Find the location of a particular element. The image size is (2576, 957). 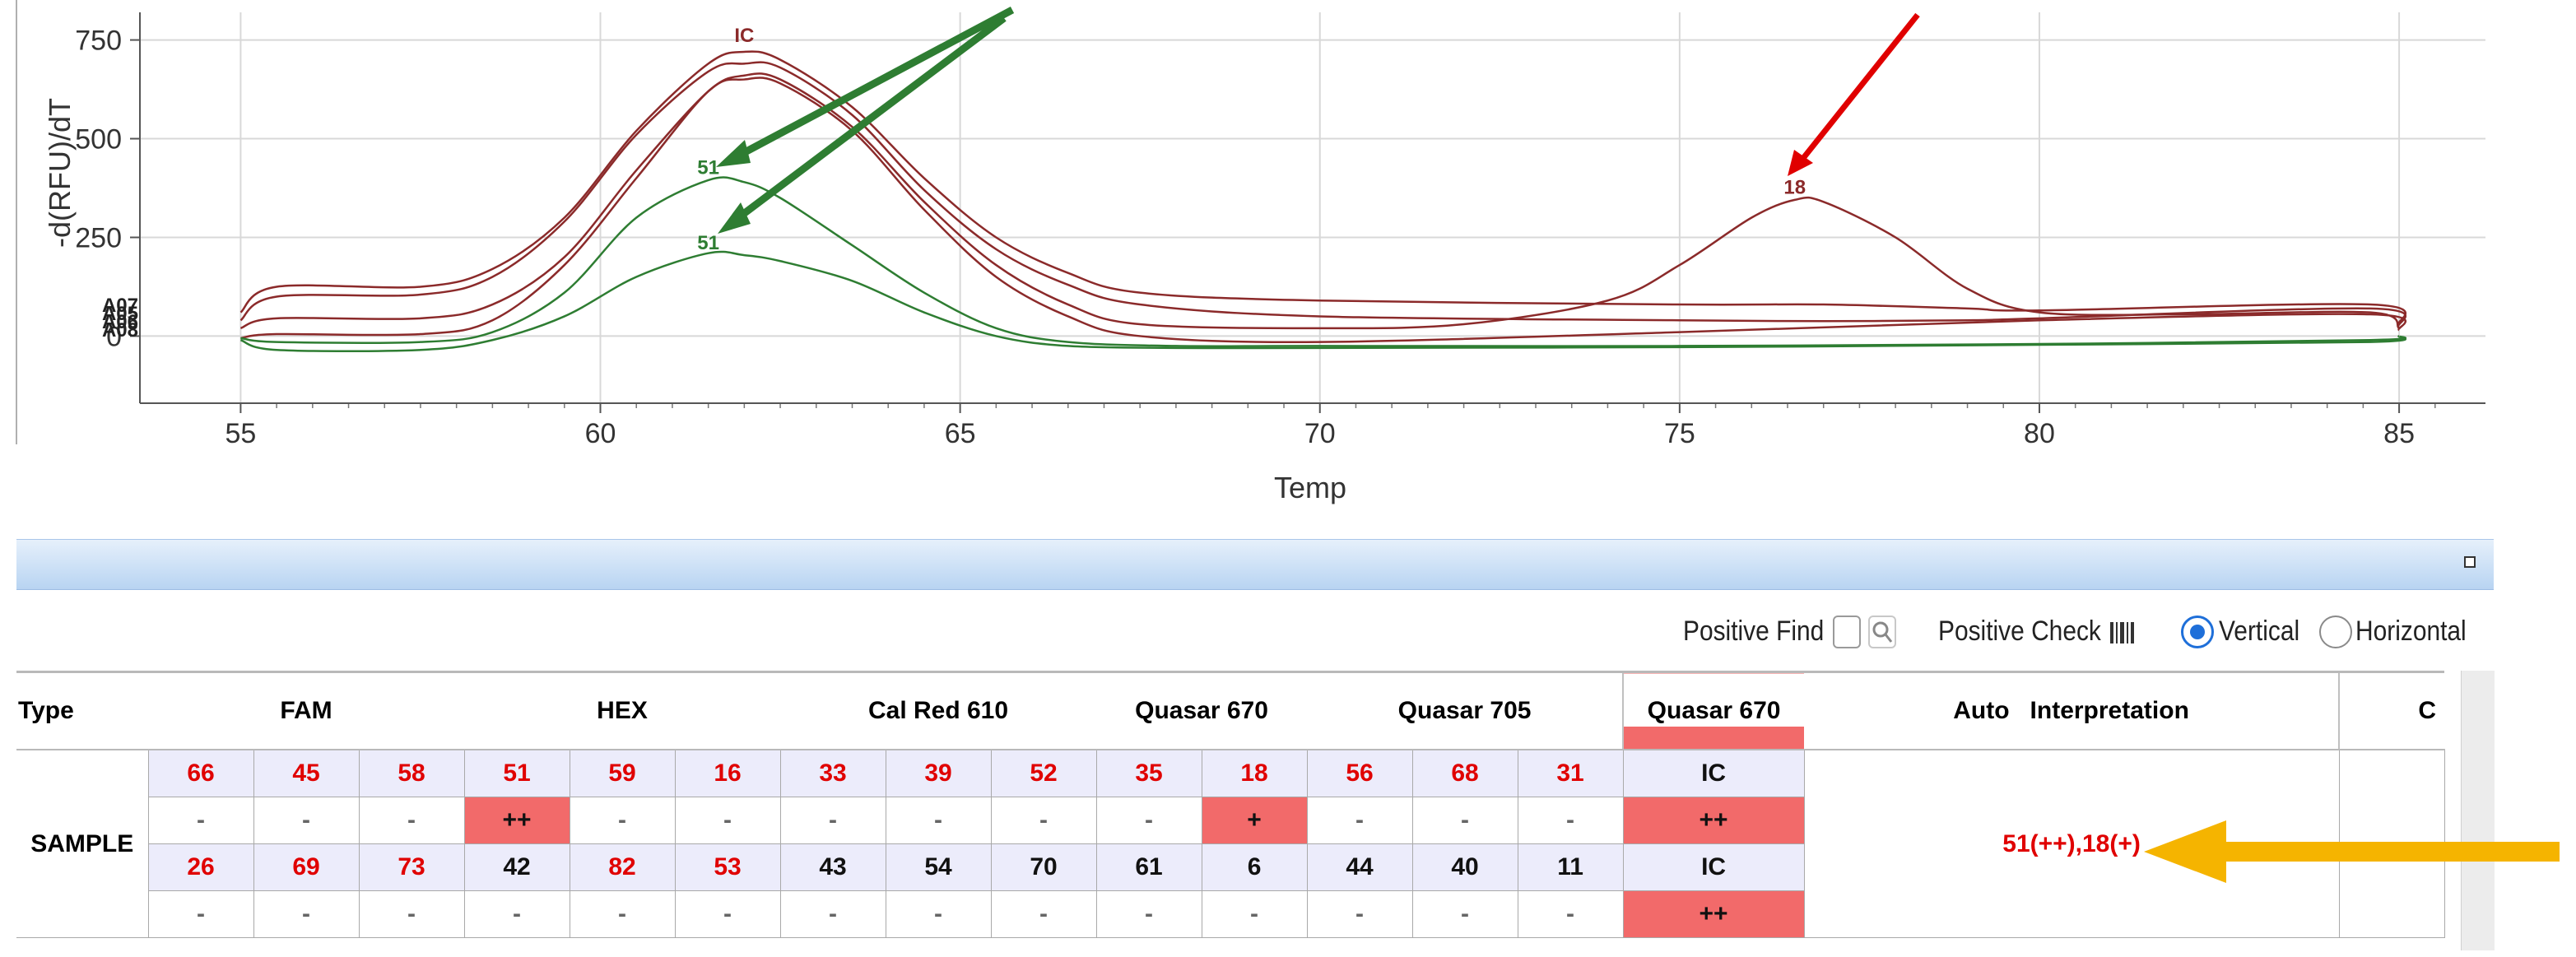

cell: 66 is located at coordinates (201, 773).